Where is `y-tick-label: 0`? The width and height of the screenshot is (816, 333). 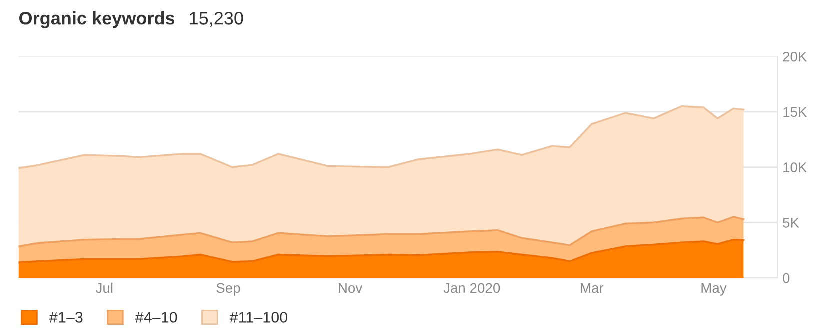 y-tick-label: 0 is located at coordinates (786, 278).